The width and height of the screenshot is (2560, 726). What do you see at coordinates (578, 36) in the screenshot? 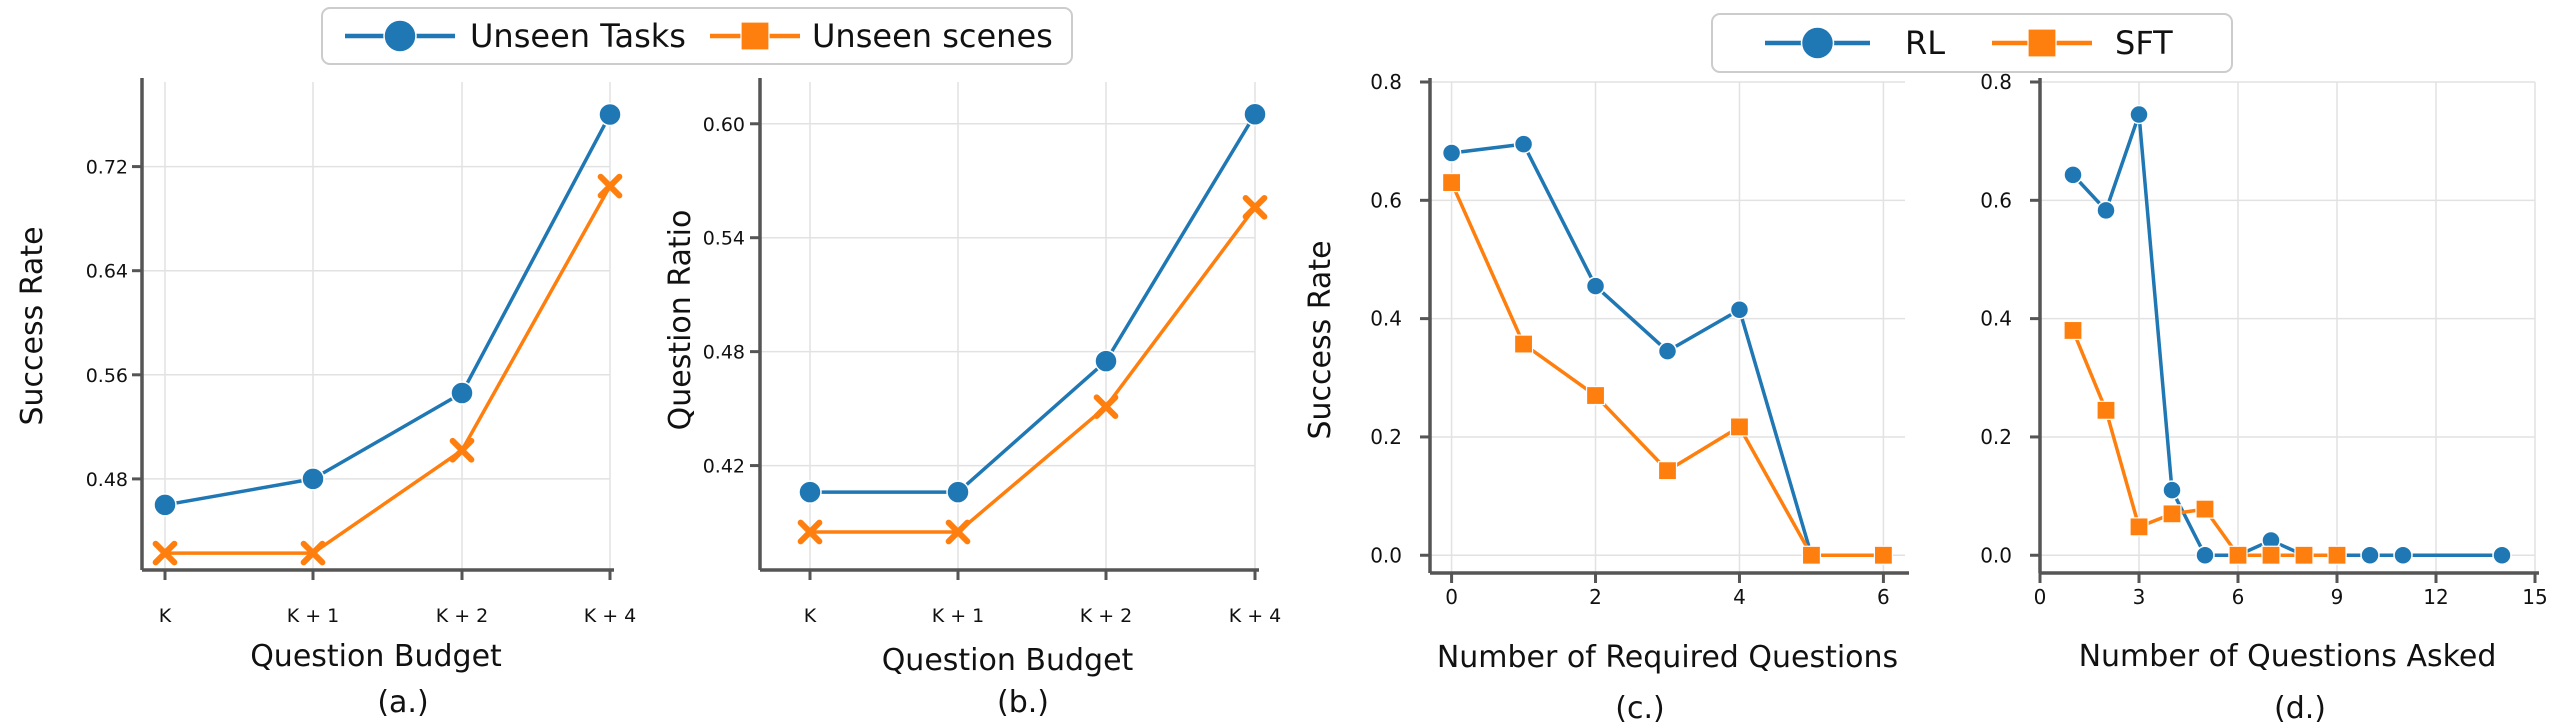
I see `legend-label: Unseen Tasks` at bounding box center [578, 36].